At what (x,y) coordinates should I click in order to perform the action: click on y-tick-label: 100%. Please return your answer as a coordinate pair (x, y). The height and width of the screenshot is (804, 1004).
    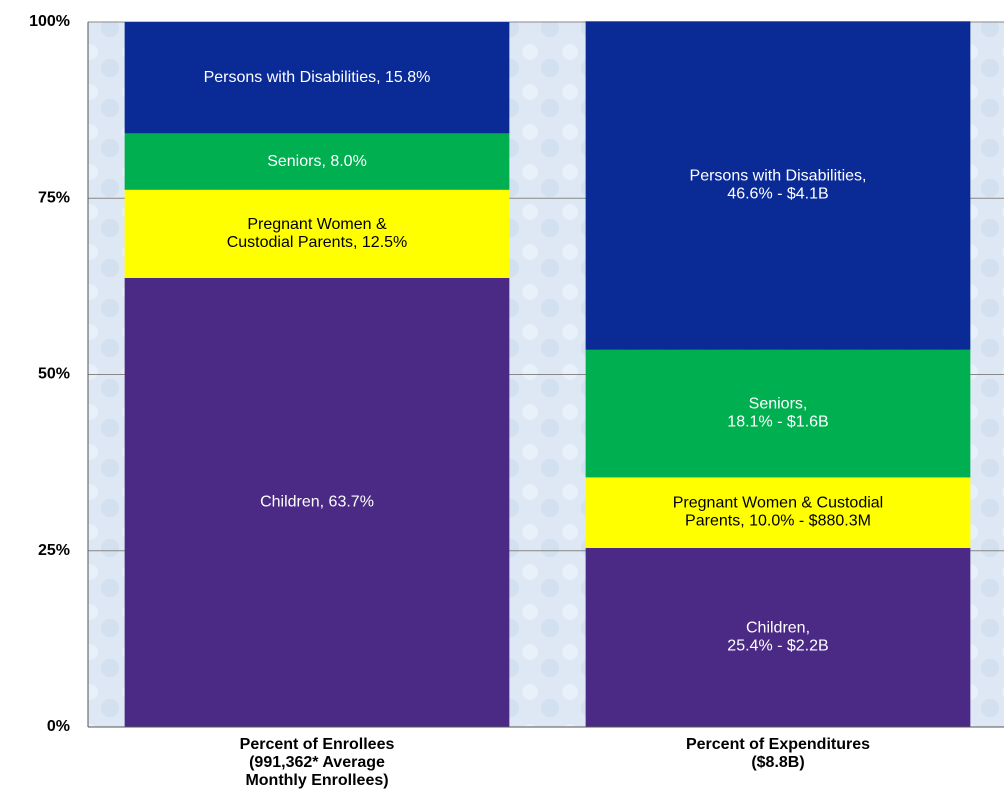
    Looking at the image, I should click on (49, 21).